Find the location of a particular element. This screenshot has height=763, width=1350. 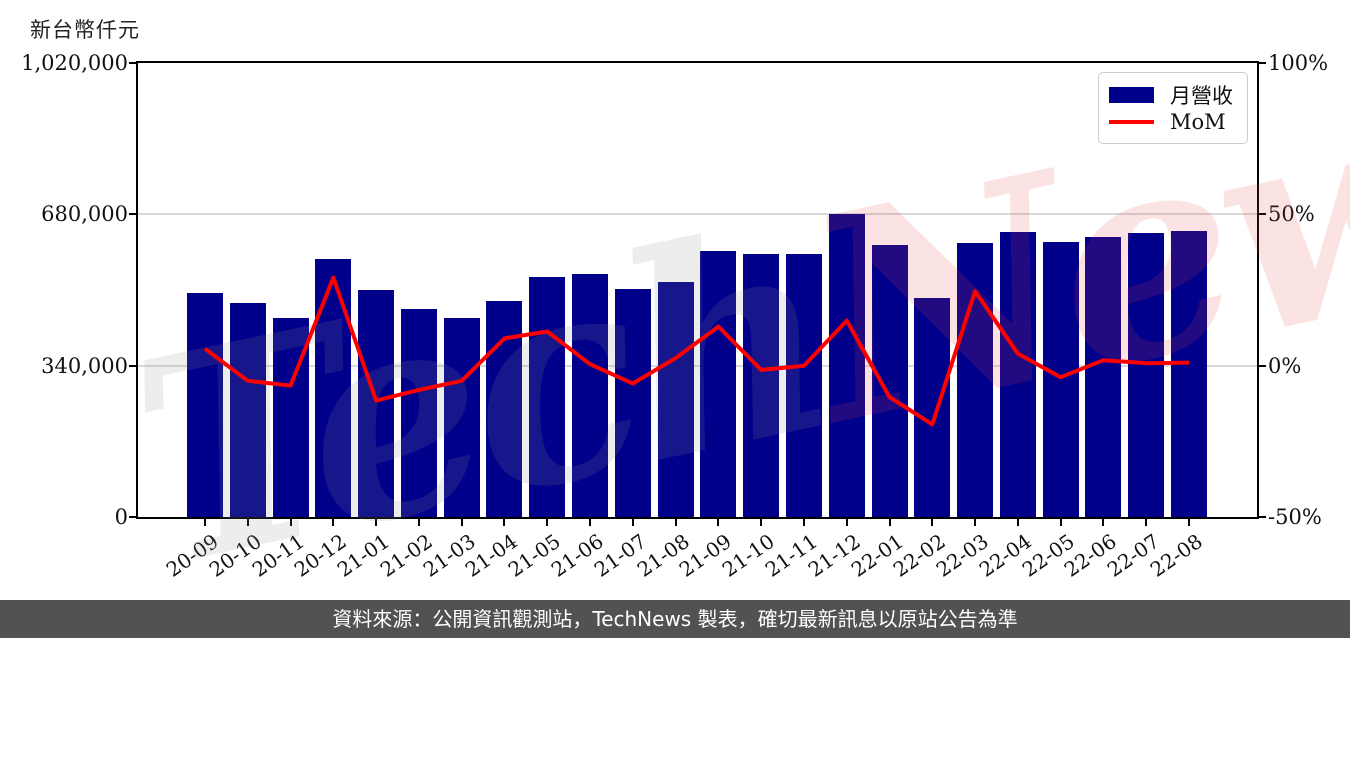

legend-item-revenue: 月營收 is located at coordinates (1171, 94).